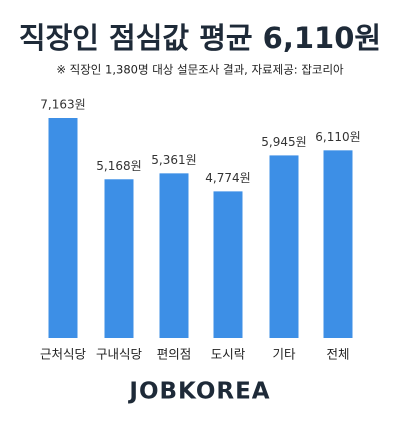 The width and height of the screenshot is (400, 423). What do you see at coordinates (198, 392) in the screenshot?
I see `footer-logo: JOBKOREA` at bounding box center [198, 392].